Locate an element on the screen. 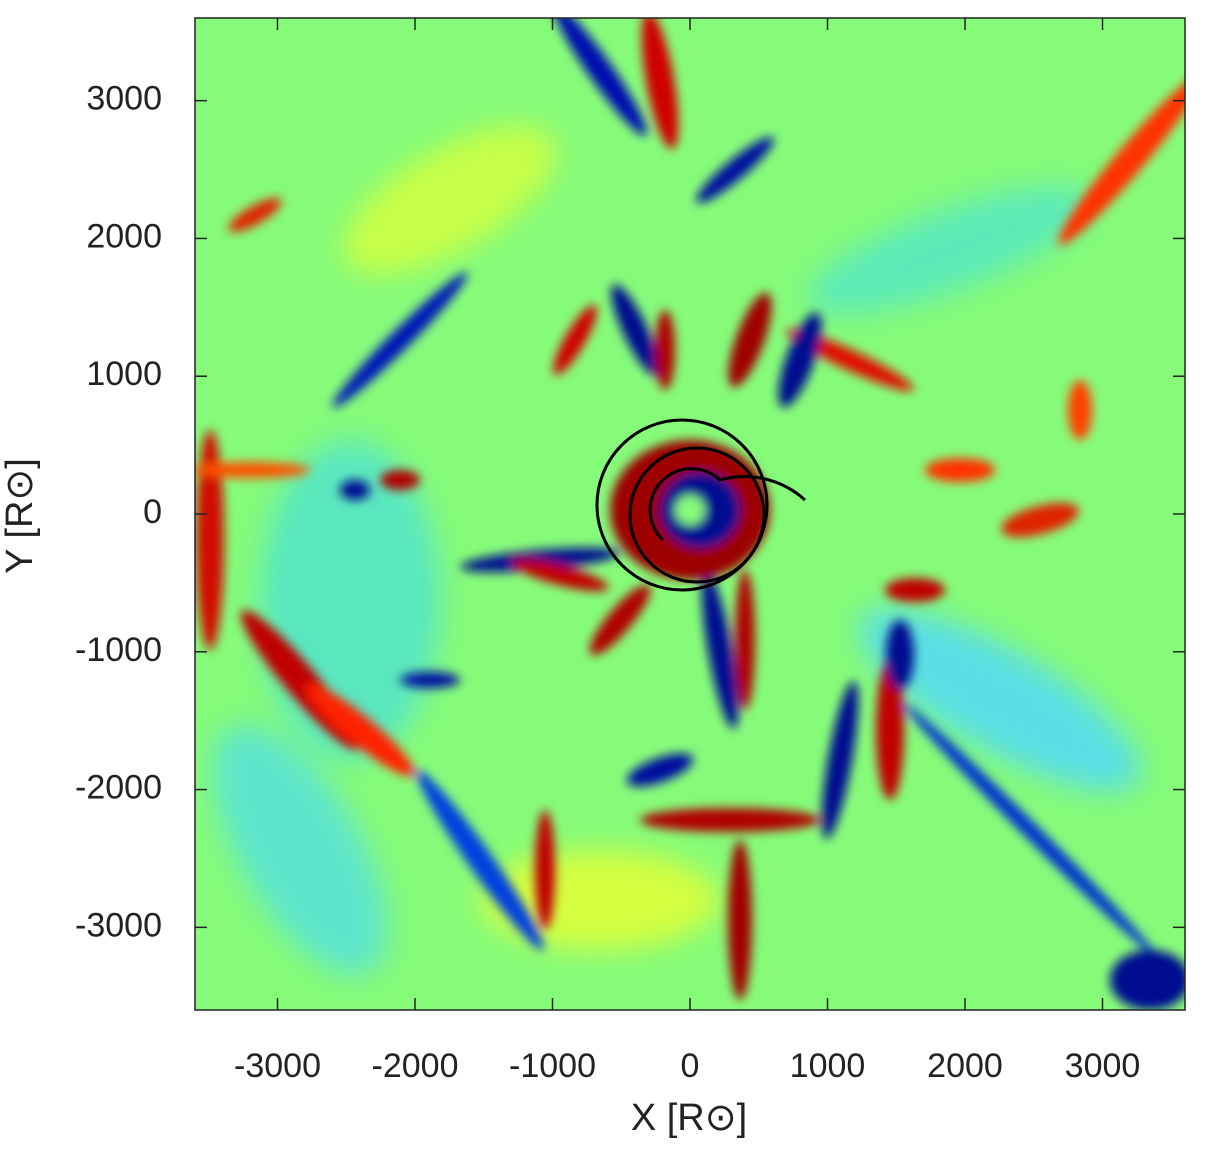 The image size is (1208, 1152). y-axis-title: Y [R⊙] is located at coordinates (20, 516).